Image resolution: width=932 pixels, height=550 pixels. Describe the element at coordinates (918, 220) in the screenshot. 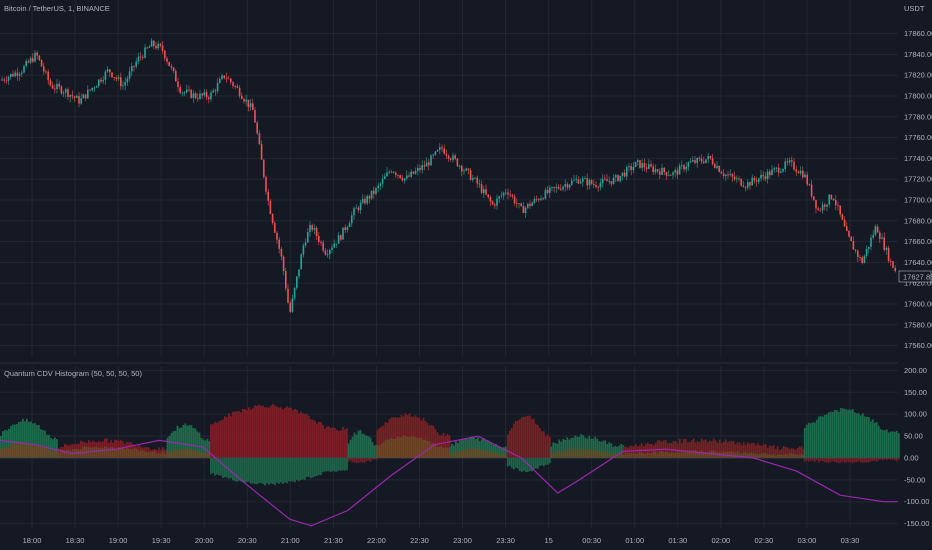

I see `price-tick-label: 17680.00` at that location.